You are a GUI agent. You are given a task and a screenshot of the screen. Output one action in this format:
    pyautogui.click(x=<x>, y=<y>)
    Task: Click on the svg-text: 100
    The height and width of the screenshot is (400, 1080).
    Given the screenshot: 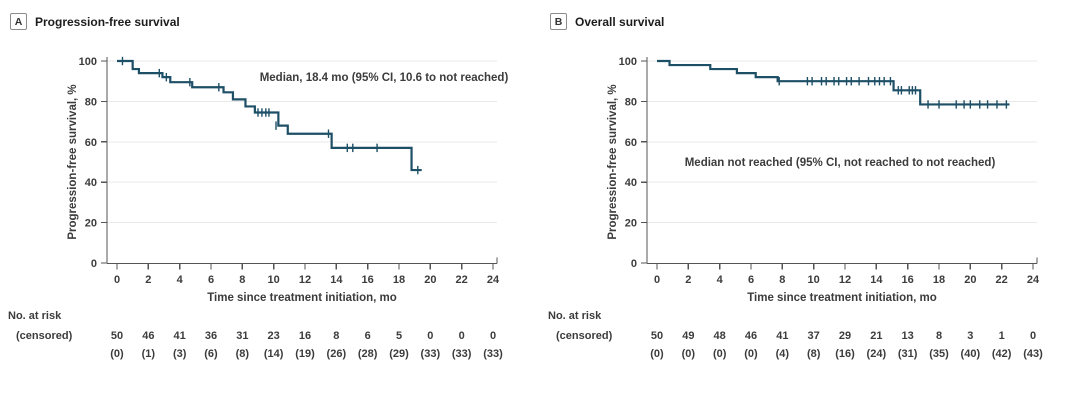 What is the action you would take?
    pyautogui.click(x=628, y=62)
    